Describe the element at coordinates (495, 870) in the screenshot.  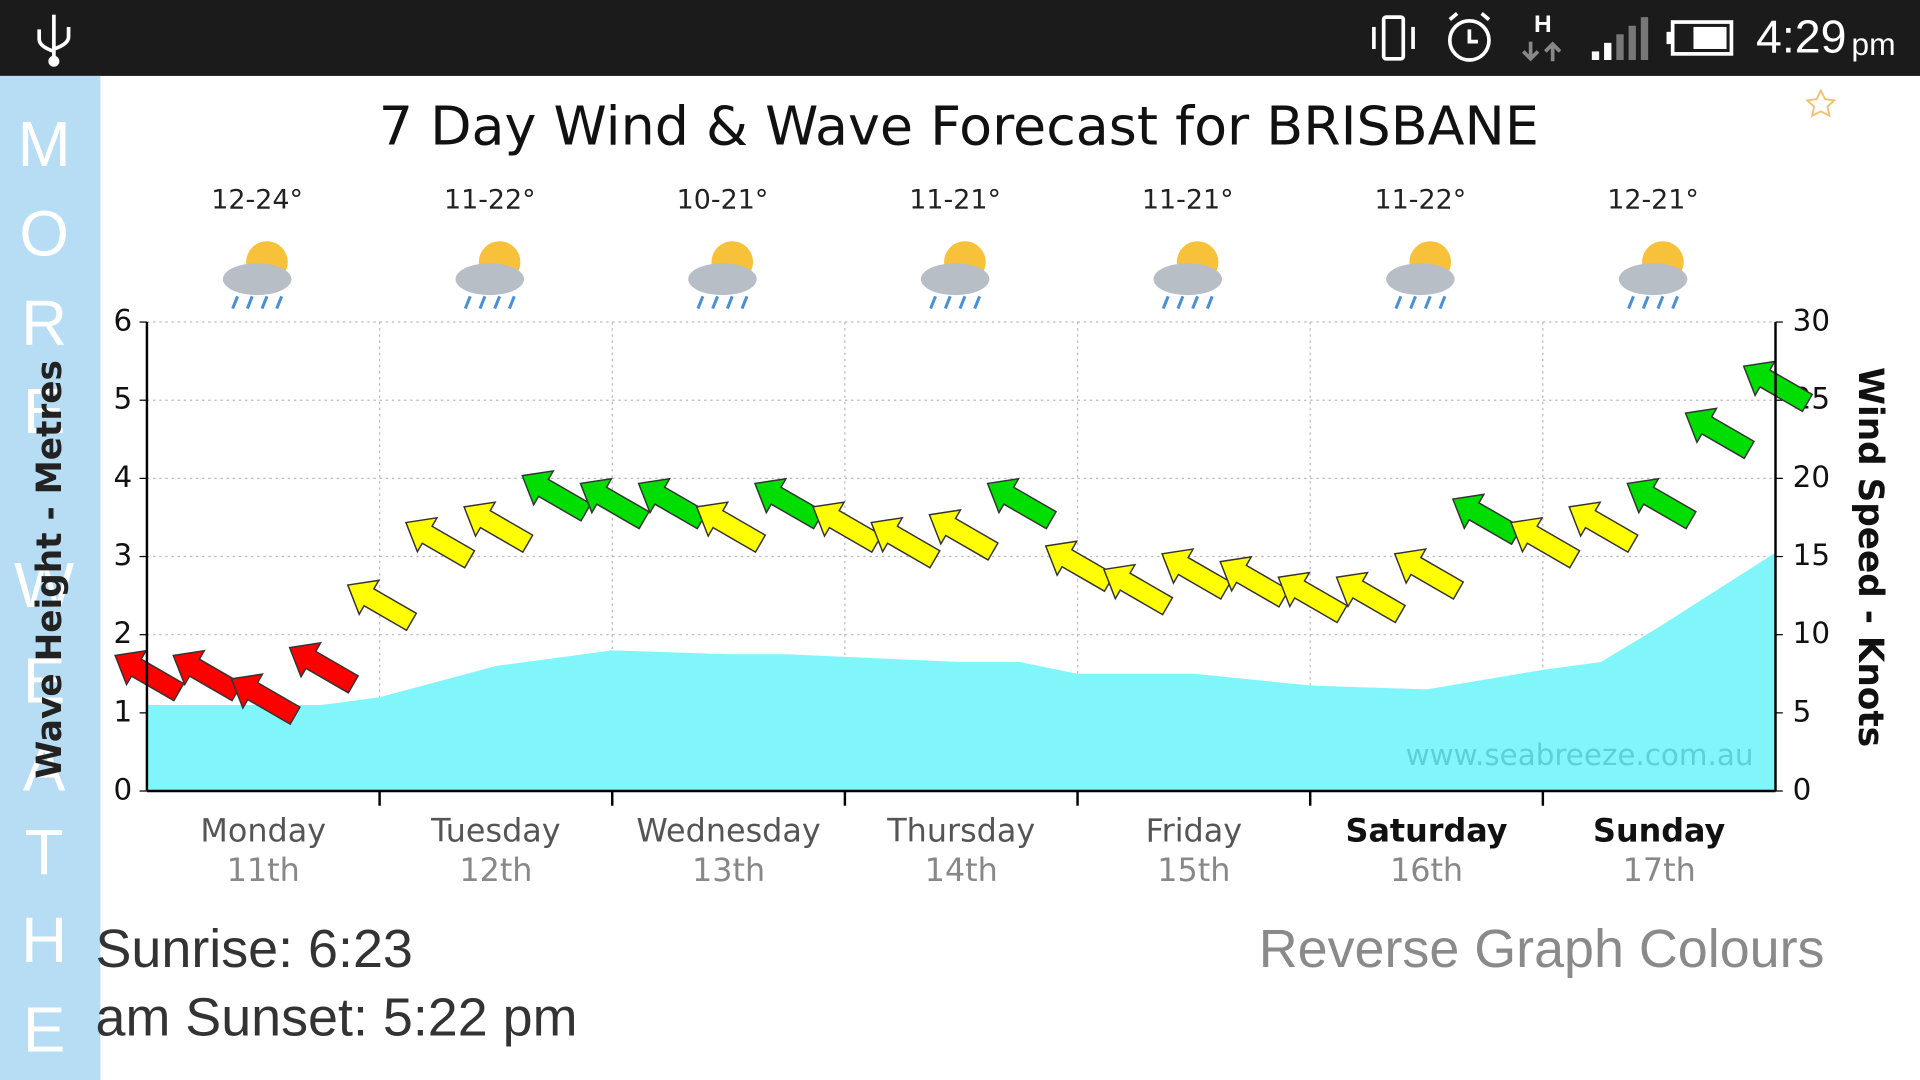
I see `day-date: 12th` at that location.